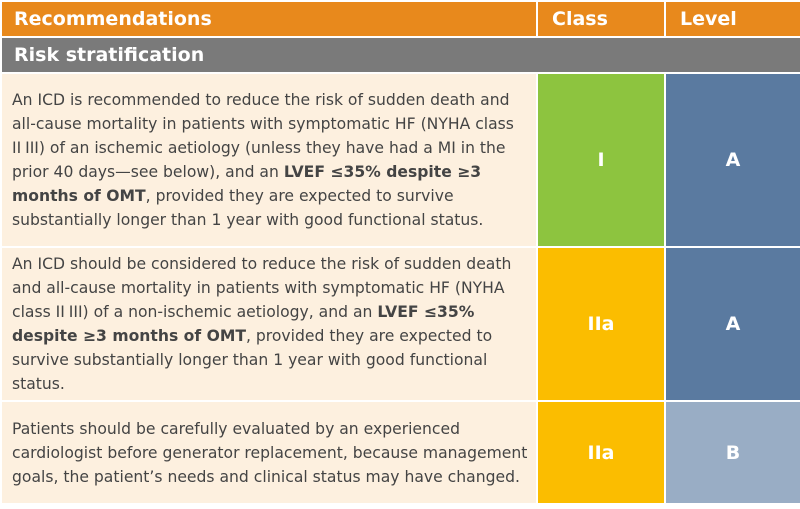 The height and width of the screenshot is (509, 800). I want to click on section-title: Risk stratification, so click(400, 55).